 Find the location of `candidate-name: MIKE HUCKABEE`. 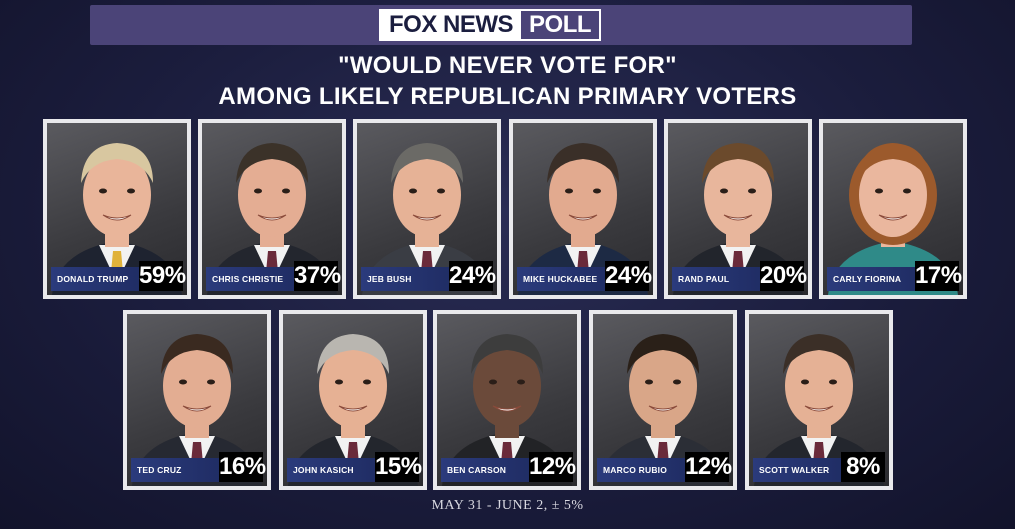

candidate-name: MIKE HUCKABEE is located at coordinates (565, 279).